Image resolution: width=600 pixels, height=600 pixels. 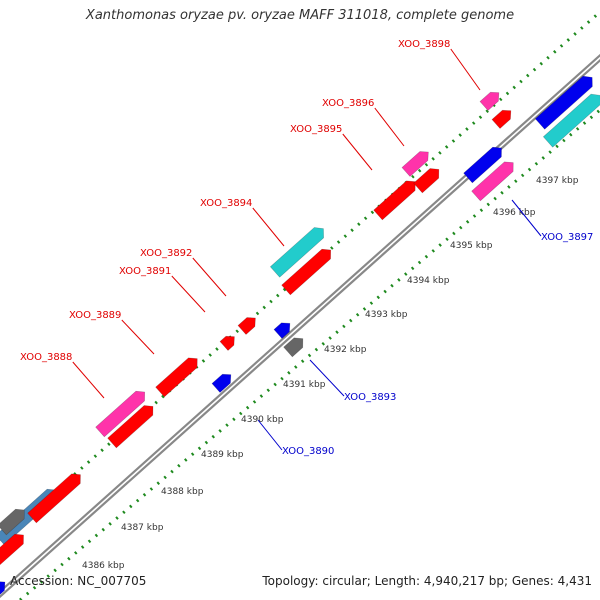 What do you see at coordinates (557, 181) in the screenshot?
I see `scale-label: 4397 kbp` at bounding box center [557, 181].